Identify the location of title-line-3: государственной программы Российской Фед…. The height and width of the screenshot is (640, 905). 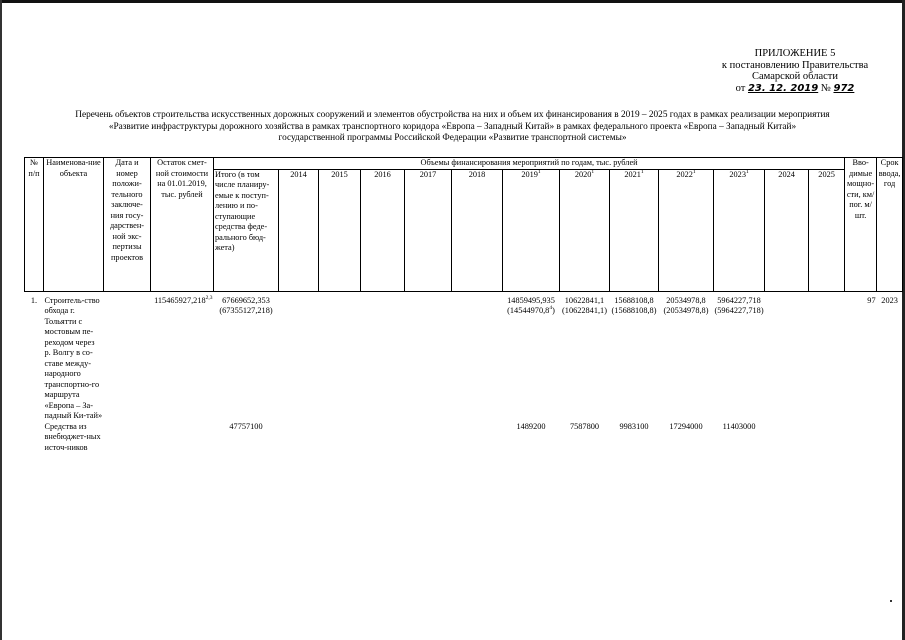
(452, 138).